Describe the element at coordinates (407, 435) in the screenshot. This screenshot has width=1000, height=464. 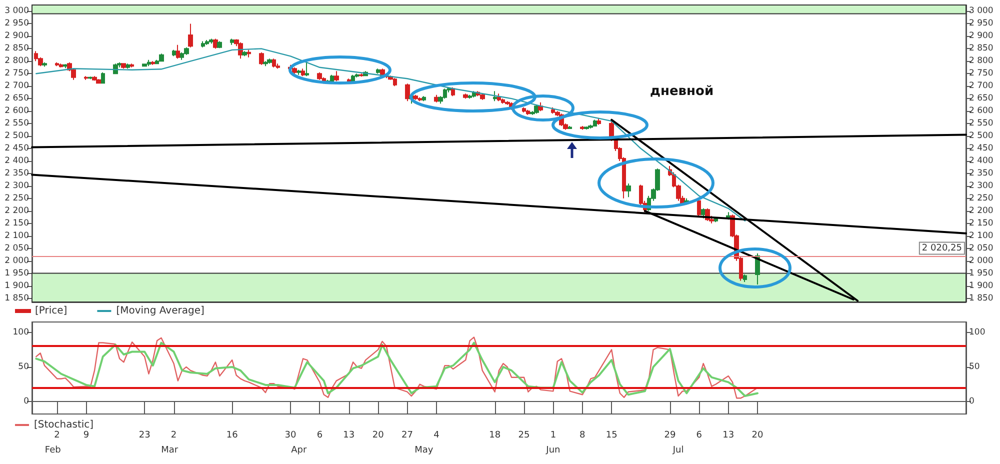
I see `x-tick-label: 27` at that location.